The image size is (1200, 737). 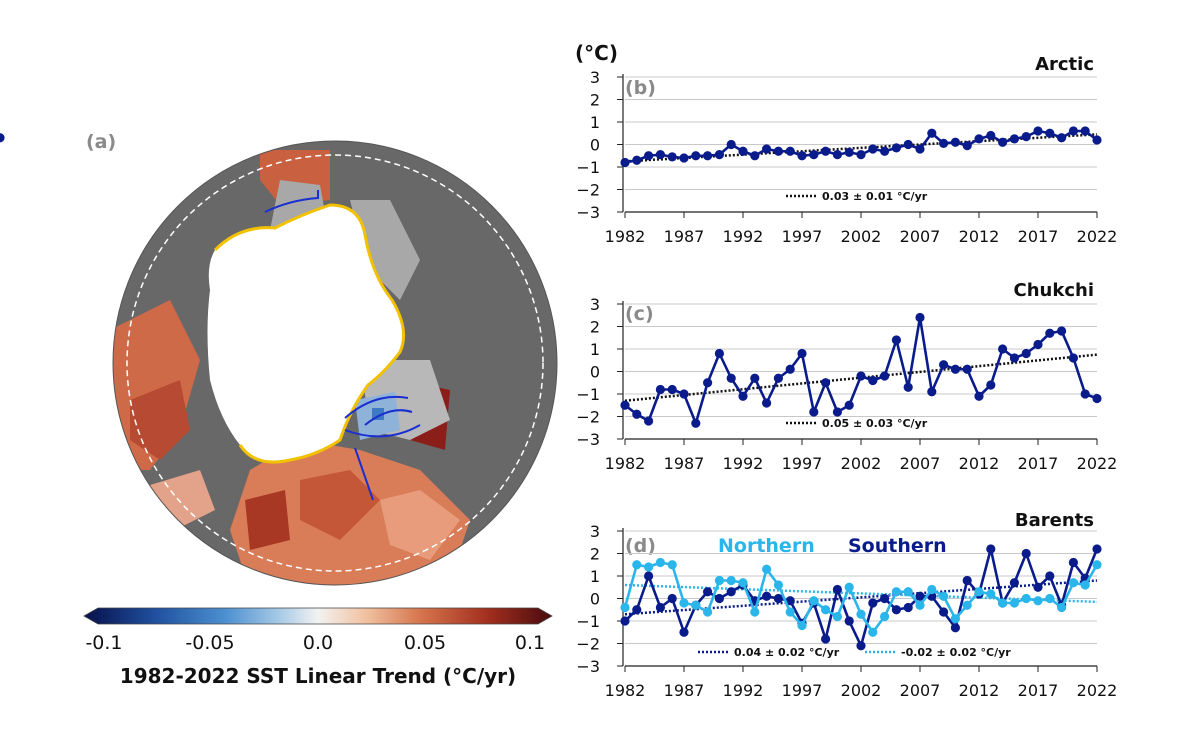 I want to click on y-tick-label: −1, so click(x=588, y=621).